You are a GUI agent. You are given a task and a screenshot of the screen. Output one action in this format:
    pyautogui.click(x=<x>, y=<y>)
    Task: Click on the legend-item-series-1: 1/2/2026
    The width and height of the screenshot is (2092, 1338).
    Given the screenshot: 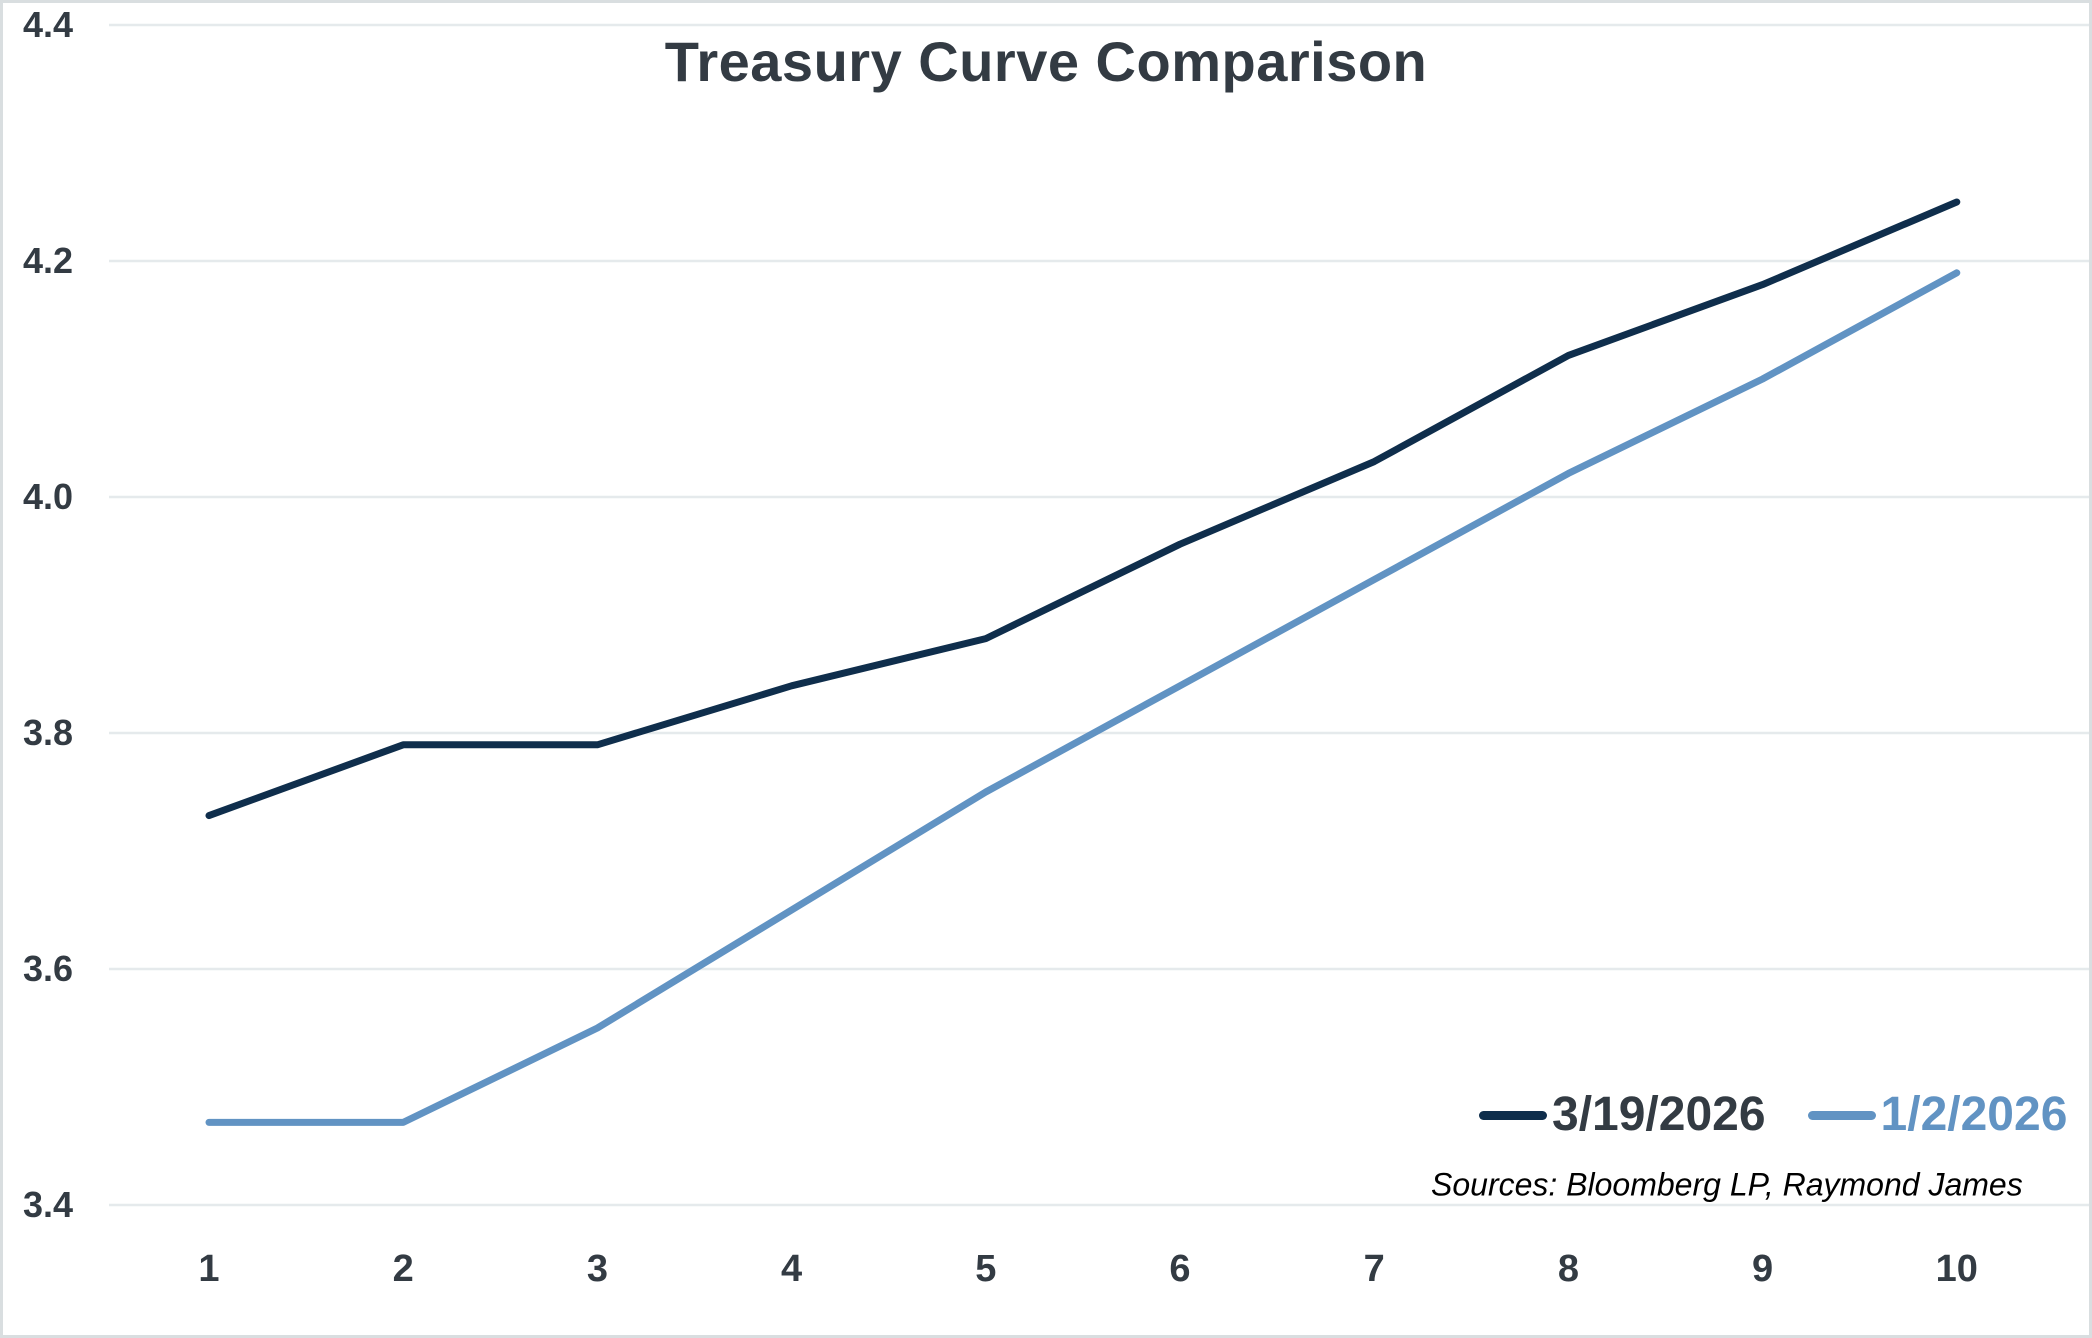 What is the action you would take?
    pyautogui.click(x=1937, y=1114)
    